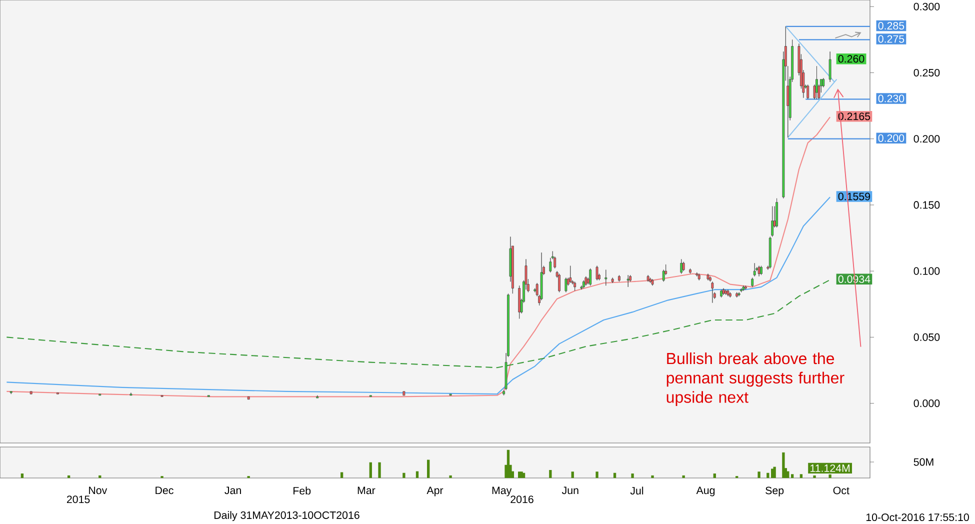 Image resolution: width=975 pixels, height=524 pixels. What do you see at coordinates (841, 490) in the screenshot?
I see `x-tick-label: Oct` at bounding box center [841, 490].